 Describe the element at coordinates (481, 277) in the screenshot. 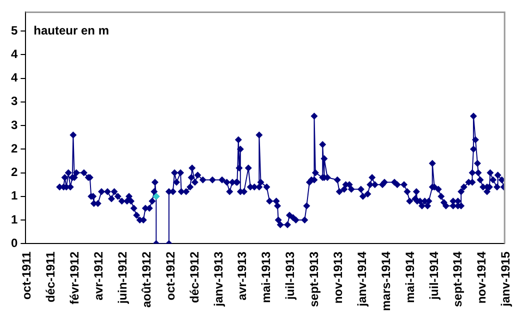

I see `x-tick-label: nov-1914` at that location.